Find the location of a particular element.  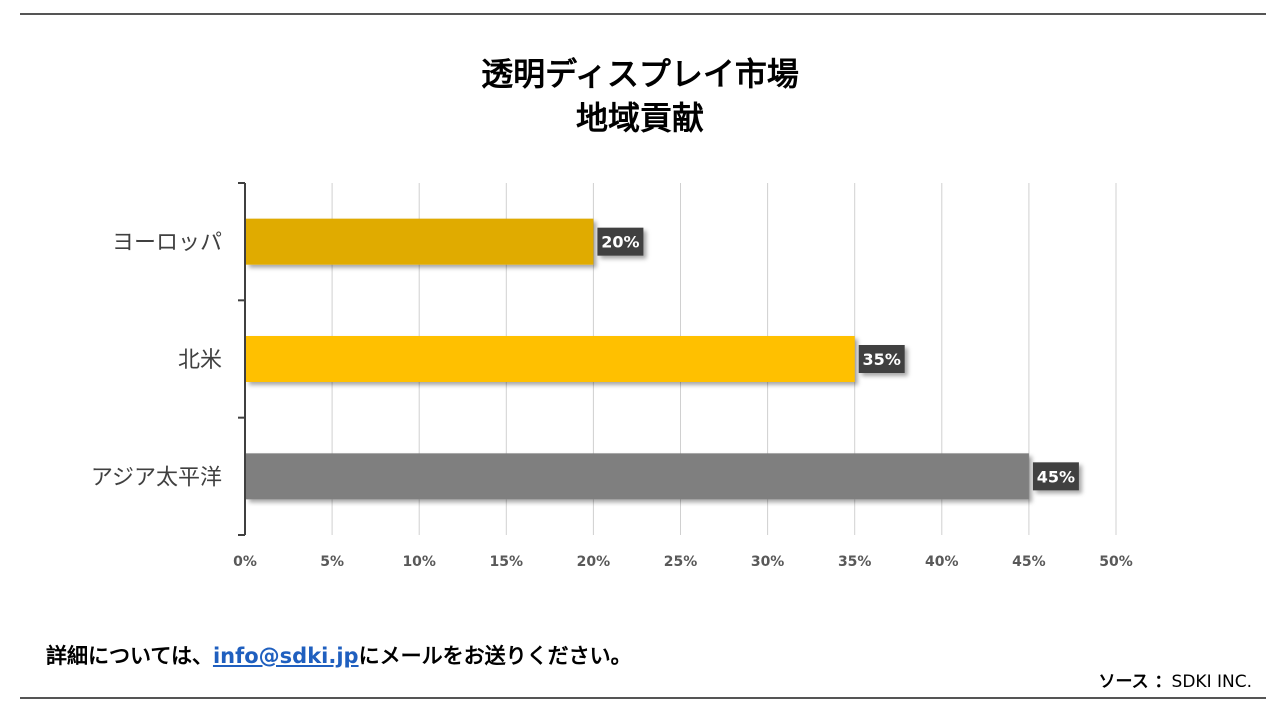

footer-note: 詳細については、info@sdki.jpにメールをお送りください。 is located at coordinates (339, 655).